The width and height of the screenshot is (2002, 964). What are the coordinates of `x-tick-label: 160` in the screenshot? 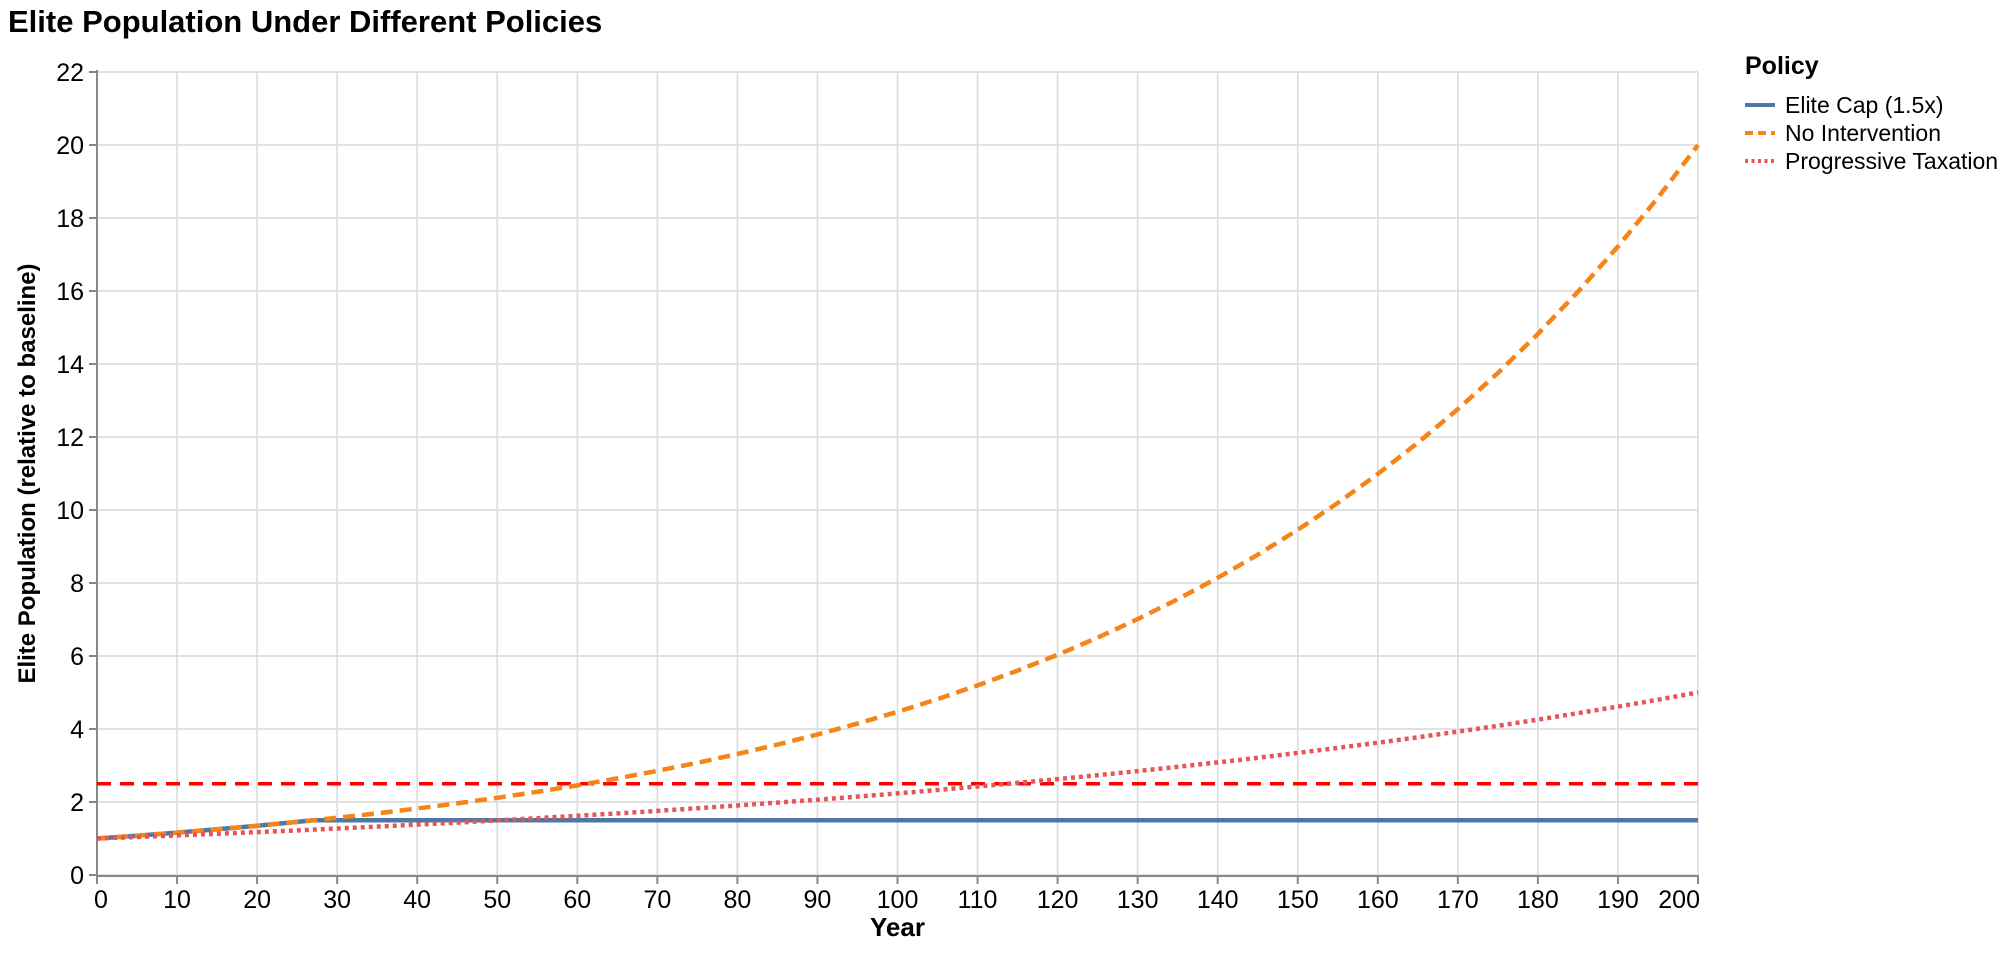 It's located at (1378, 900).